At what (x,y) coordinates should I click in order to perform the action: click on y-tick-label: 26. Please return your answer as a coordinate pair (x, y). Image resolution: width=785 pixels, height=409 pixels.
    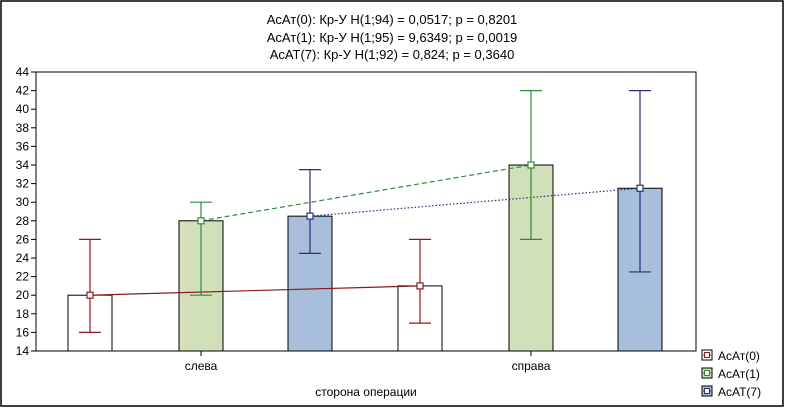
    Looking at the image, I should click on (23, 239).